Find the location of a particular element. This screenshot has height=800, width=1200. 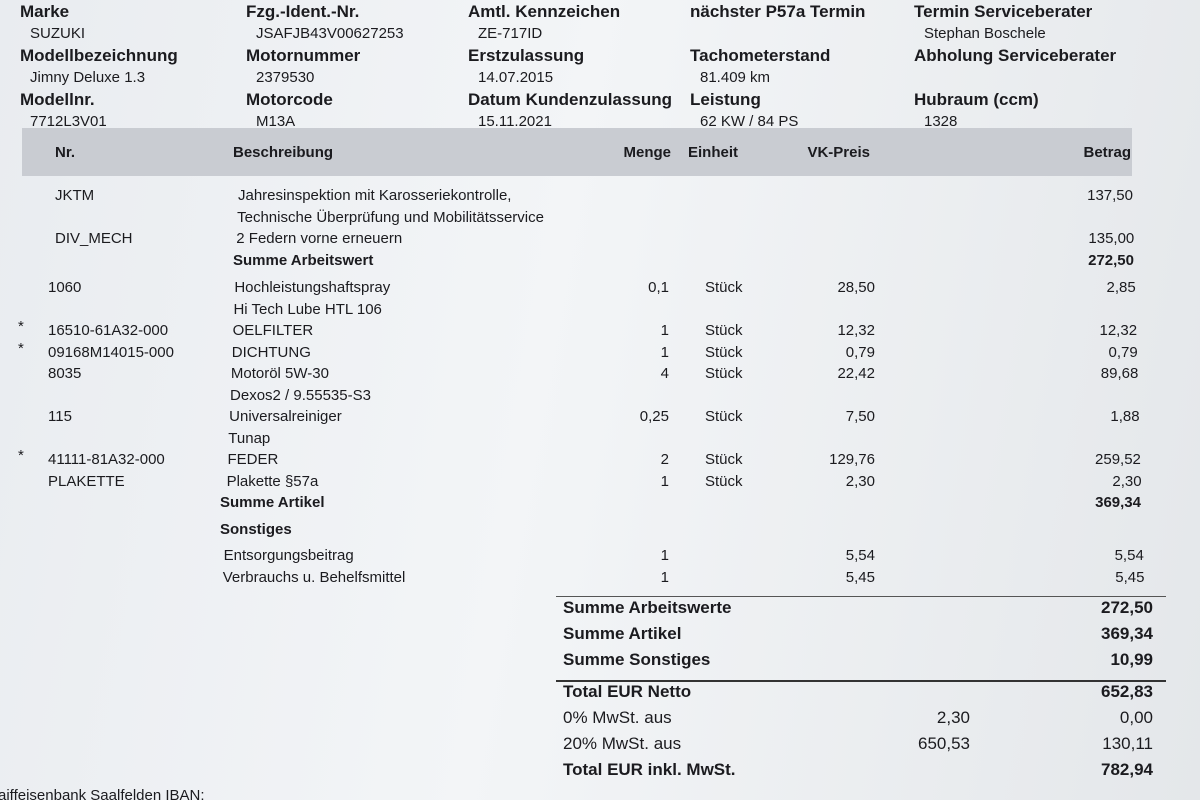

field-value: 81.409 km is located at coordinates (735, 77).